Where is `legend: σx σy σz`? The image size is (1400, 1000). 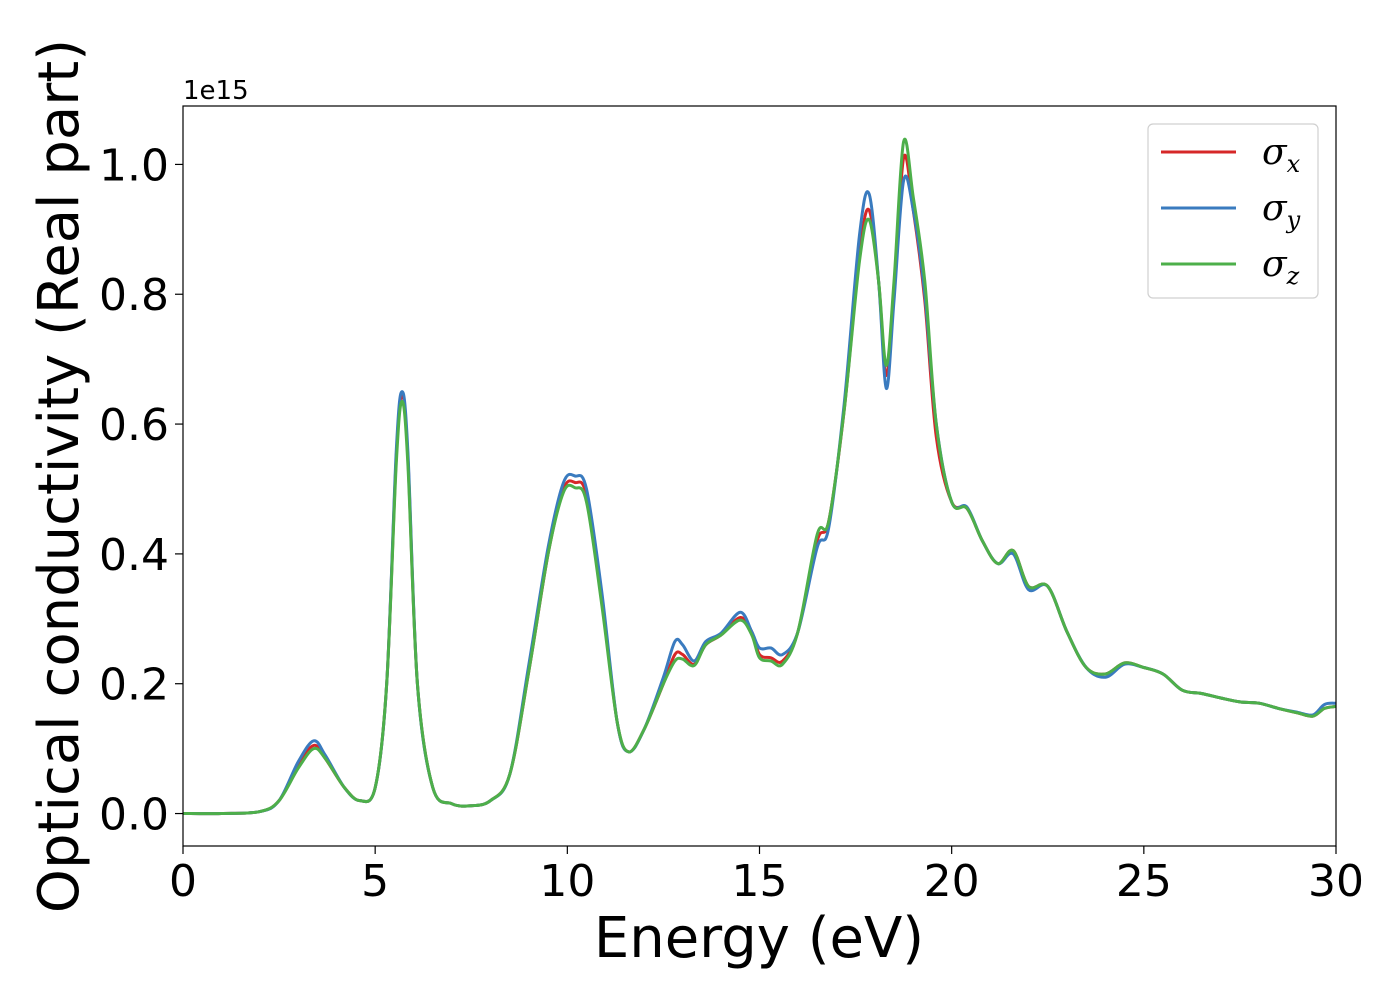 legend: σx σy σz is located at coordinates (1233, 211).